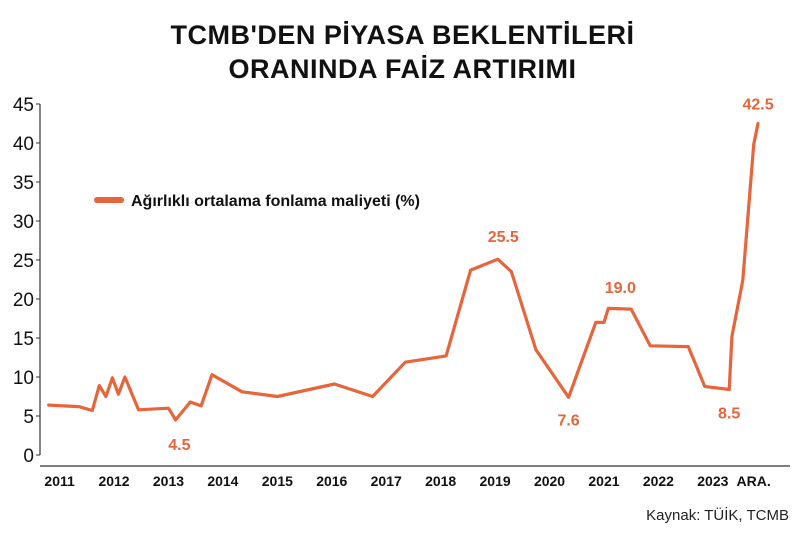 This screenshot has height=537, width=805. I want to click on x-tick-label: 2013, so click(168, 481).